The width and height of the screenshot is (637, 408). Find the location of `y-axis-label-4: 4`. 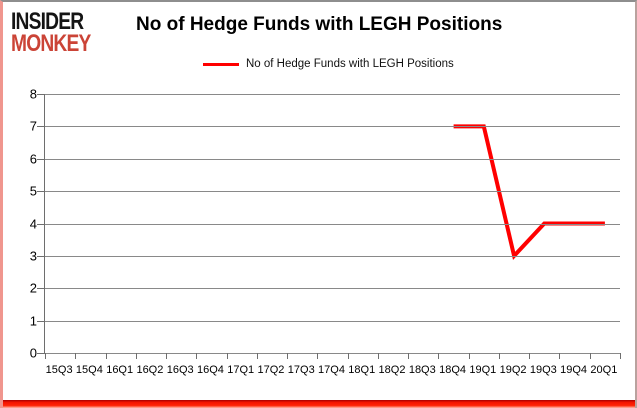

y-axis-label-4: 4 is located at coordinates (33, 223).